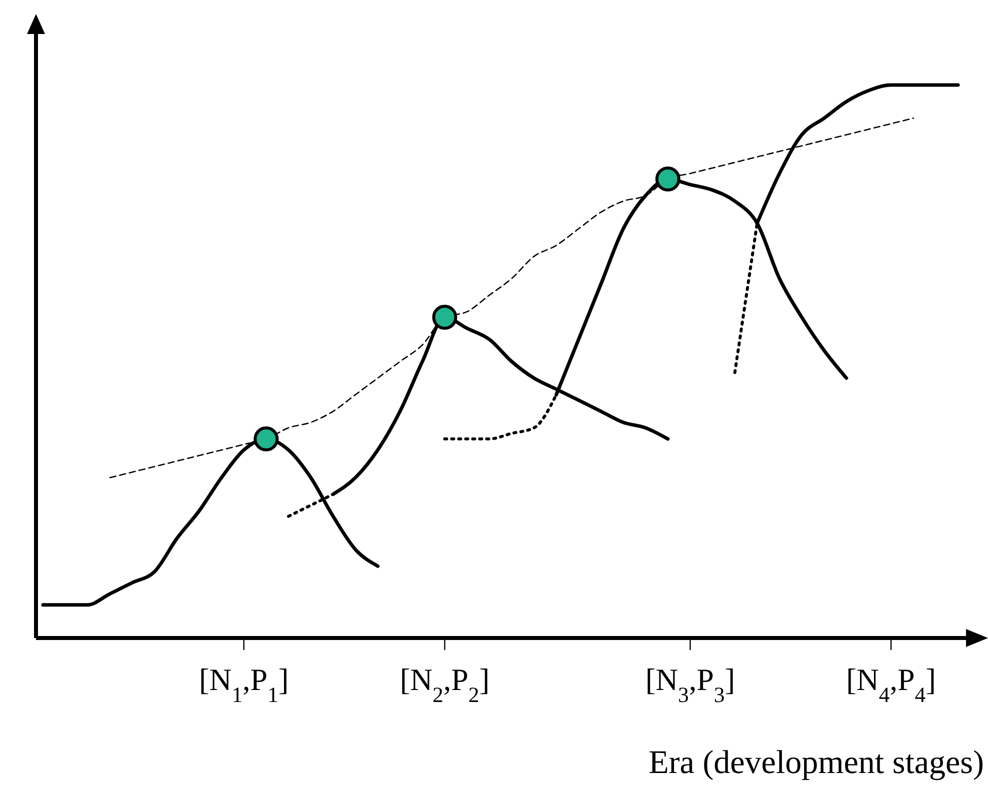 The width and height of the screenshot is (988, 788). What do you see at coordinates (816, 763) in the screenshot?
I see `x-axis-title: Era (development stages)` at bounding box center [816, 763].